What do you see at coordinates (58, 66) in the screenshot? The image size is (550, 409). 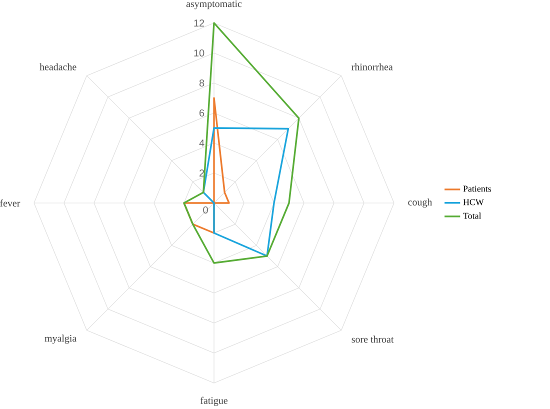 I see `spoke-label: headache` at bounding box center [58, 66].